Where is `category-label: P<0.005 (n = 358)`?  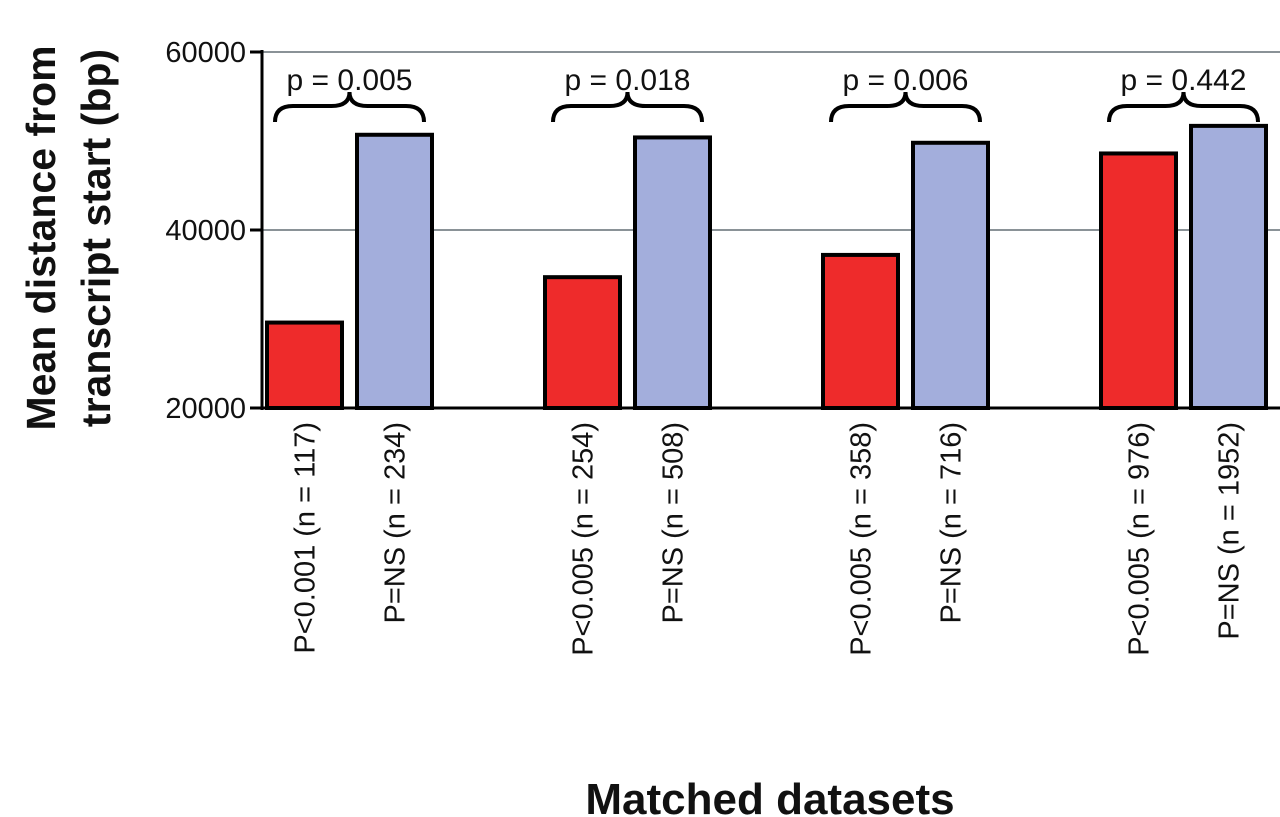 category-label: P<0.005 (n = 358) is located at coordinates (862, 539).